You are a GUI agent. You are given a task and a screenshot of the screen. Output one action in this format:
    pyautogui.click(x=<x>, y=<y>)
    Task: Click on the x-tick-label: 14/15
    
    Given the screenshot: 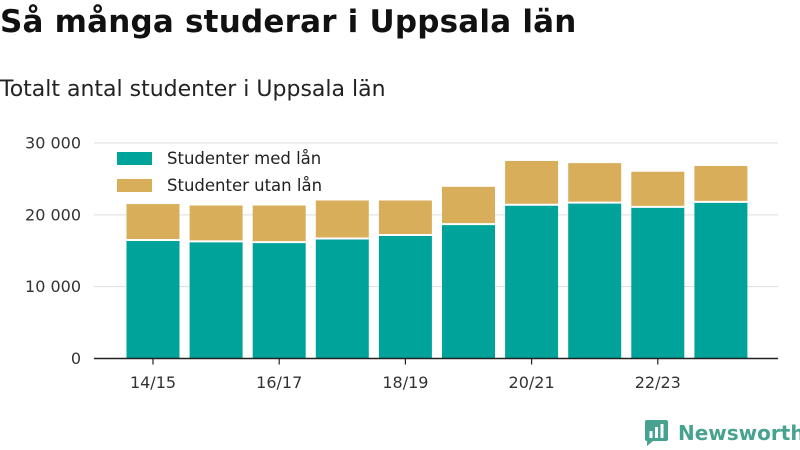 What is the action you would take?
    pyautogui.click(x=153, y=382)
    